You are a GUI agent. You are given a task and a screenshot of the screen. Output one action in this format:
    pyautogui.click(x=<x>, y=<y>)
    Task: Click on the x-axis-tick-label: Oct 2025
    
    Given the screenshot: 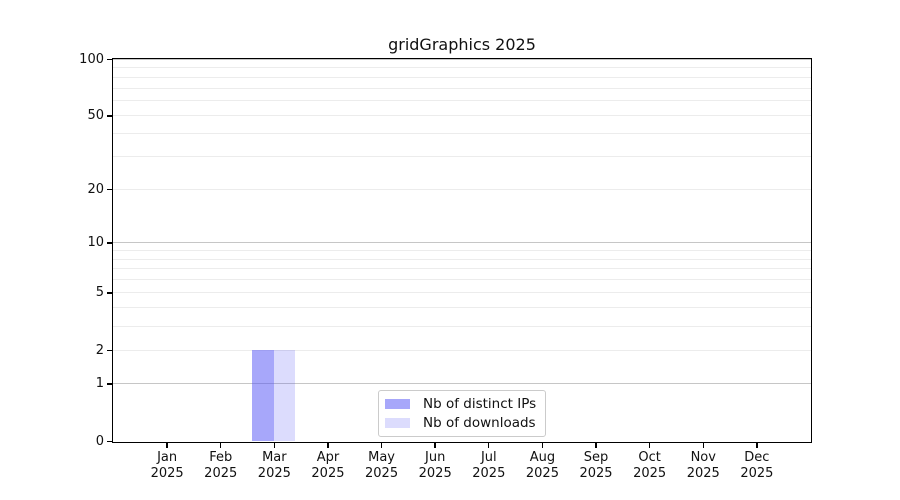 What is the action you would take?
    pyautogui.click(x=650, y=465)
    